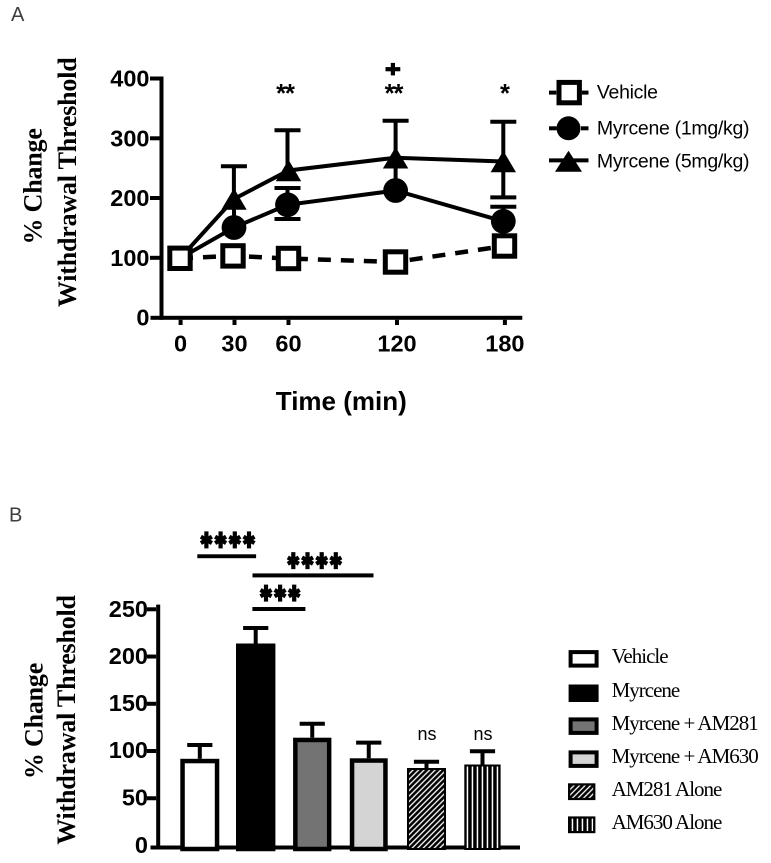 This screenshot has width=771, height=863. What do you see at coordinates (128, 609) in the screenshot?
I see `svg-text: 250` at bounding box center [128, 609].